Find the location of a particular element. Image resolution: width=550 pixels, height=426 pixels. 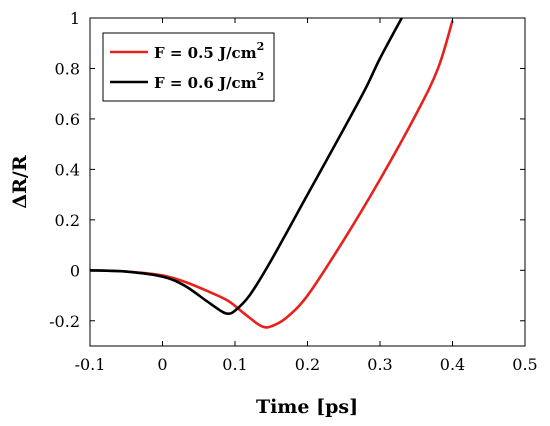

x-tick-label: 0.1 is located at coordinates (234, 364).